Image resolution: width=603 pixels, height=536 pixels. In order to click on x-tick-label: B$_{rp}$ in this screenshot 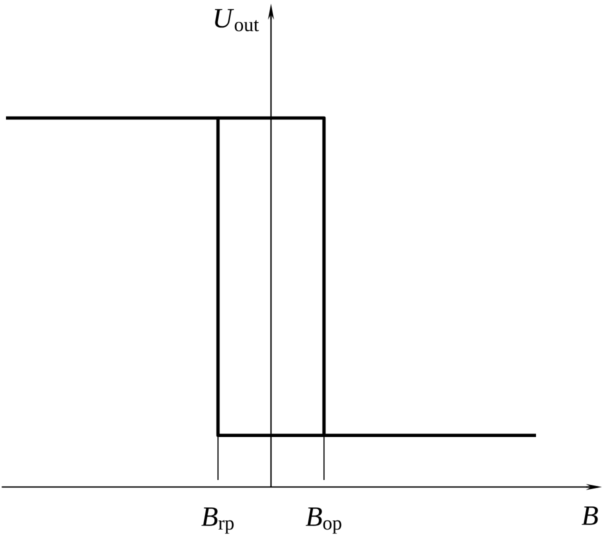, I will do `click(217, 521)`.